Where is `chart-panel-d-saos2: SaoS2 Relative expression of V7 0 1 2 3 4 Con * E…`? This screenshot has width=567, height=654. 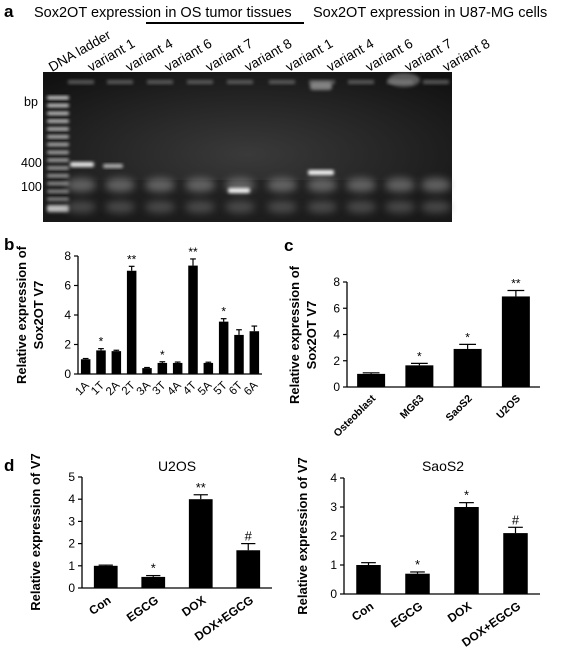
chart-panel-d-saos2: SaoS2 Relative expression of V7 0 1 2 3 4 Con * E… is located at coordinates (417, 553).